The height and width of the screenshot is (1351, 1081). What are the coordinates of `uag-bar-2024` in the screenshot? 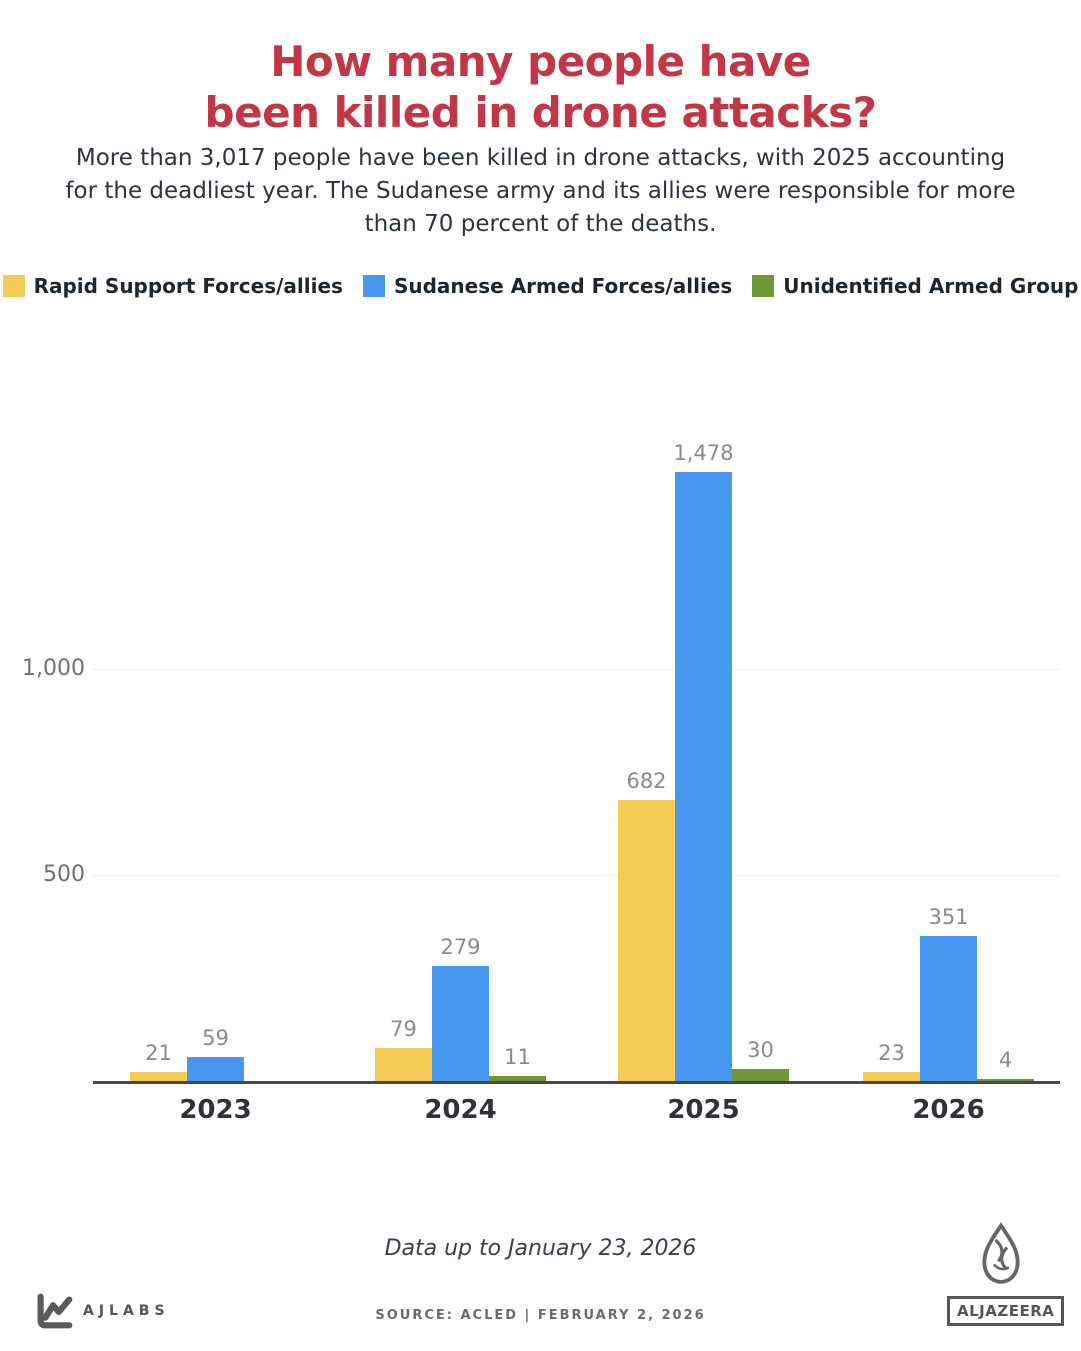 It's located at (517, 1078).